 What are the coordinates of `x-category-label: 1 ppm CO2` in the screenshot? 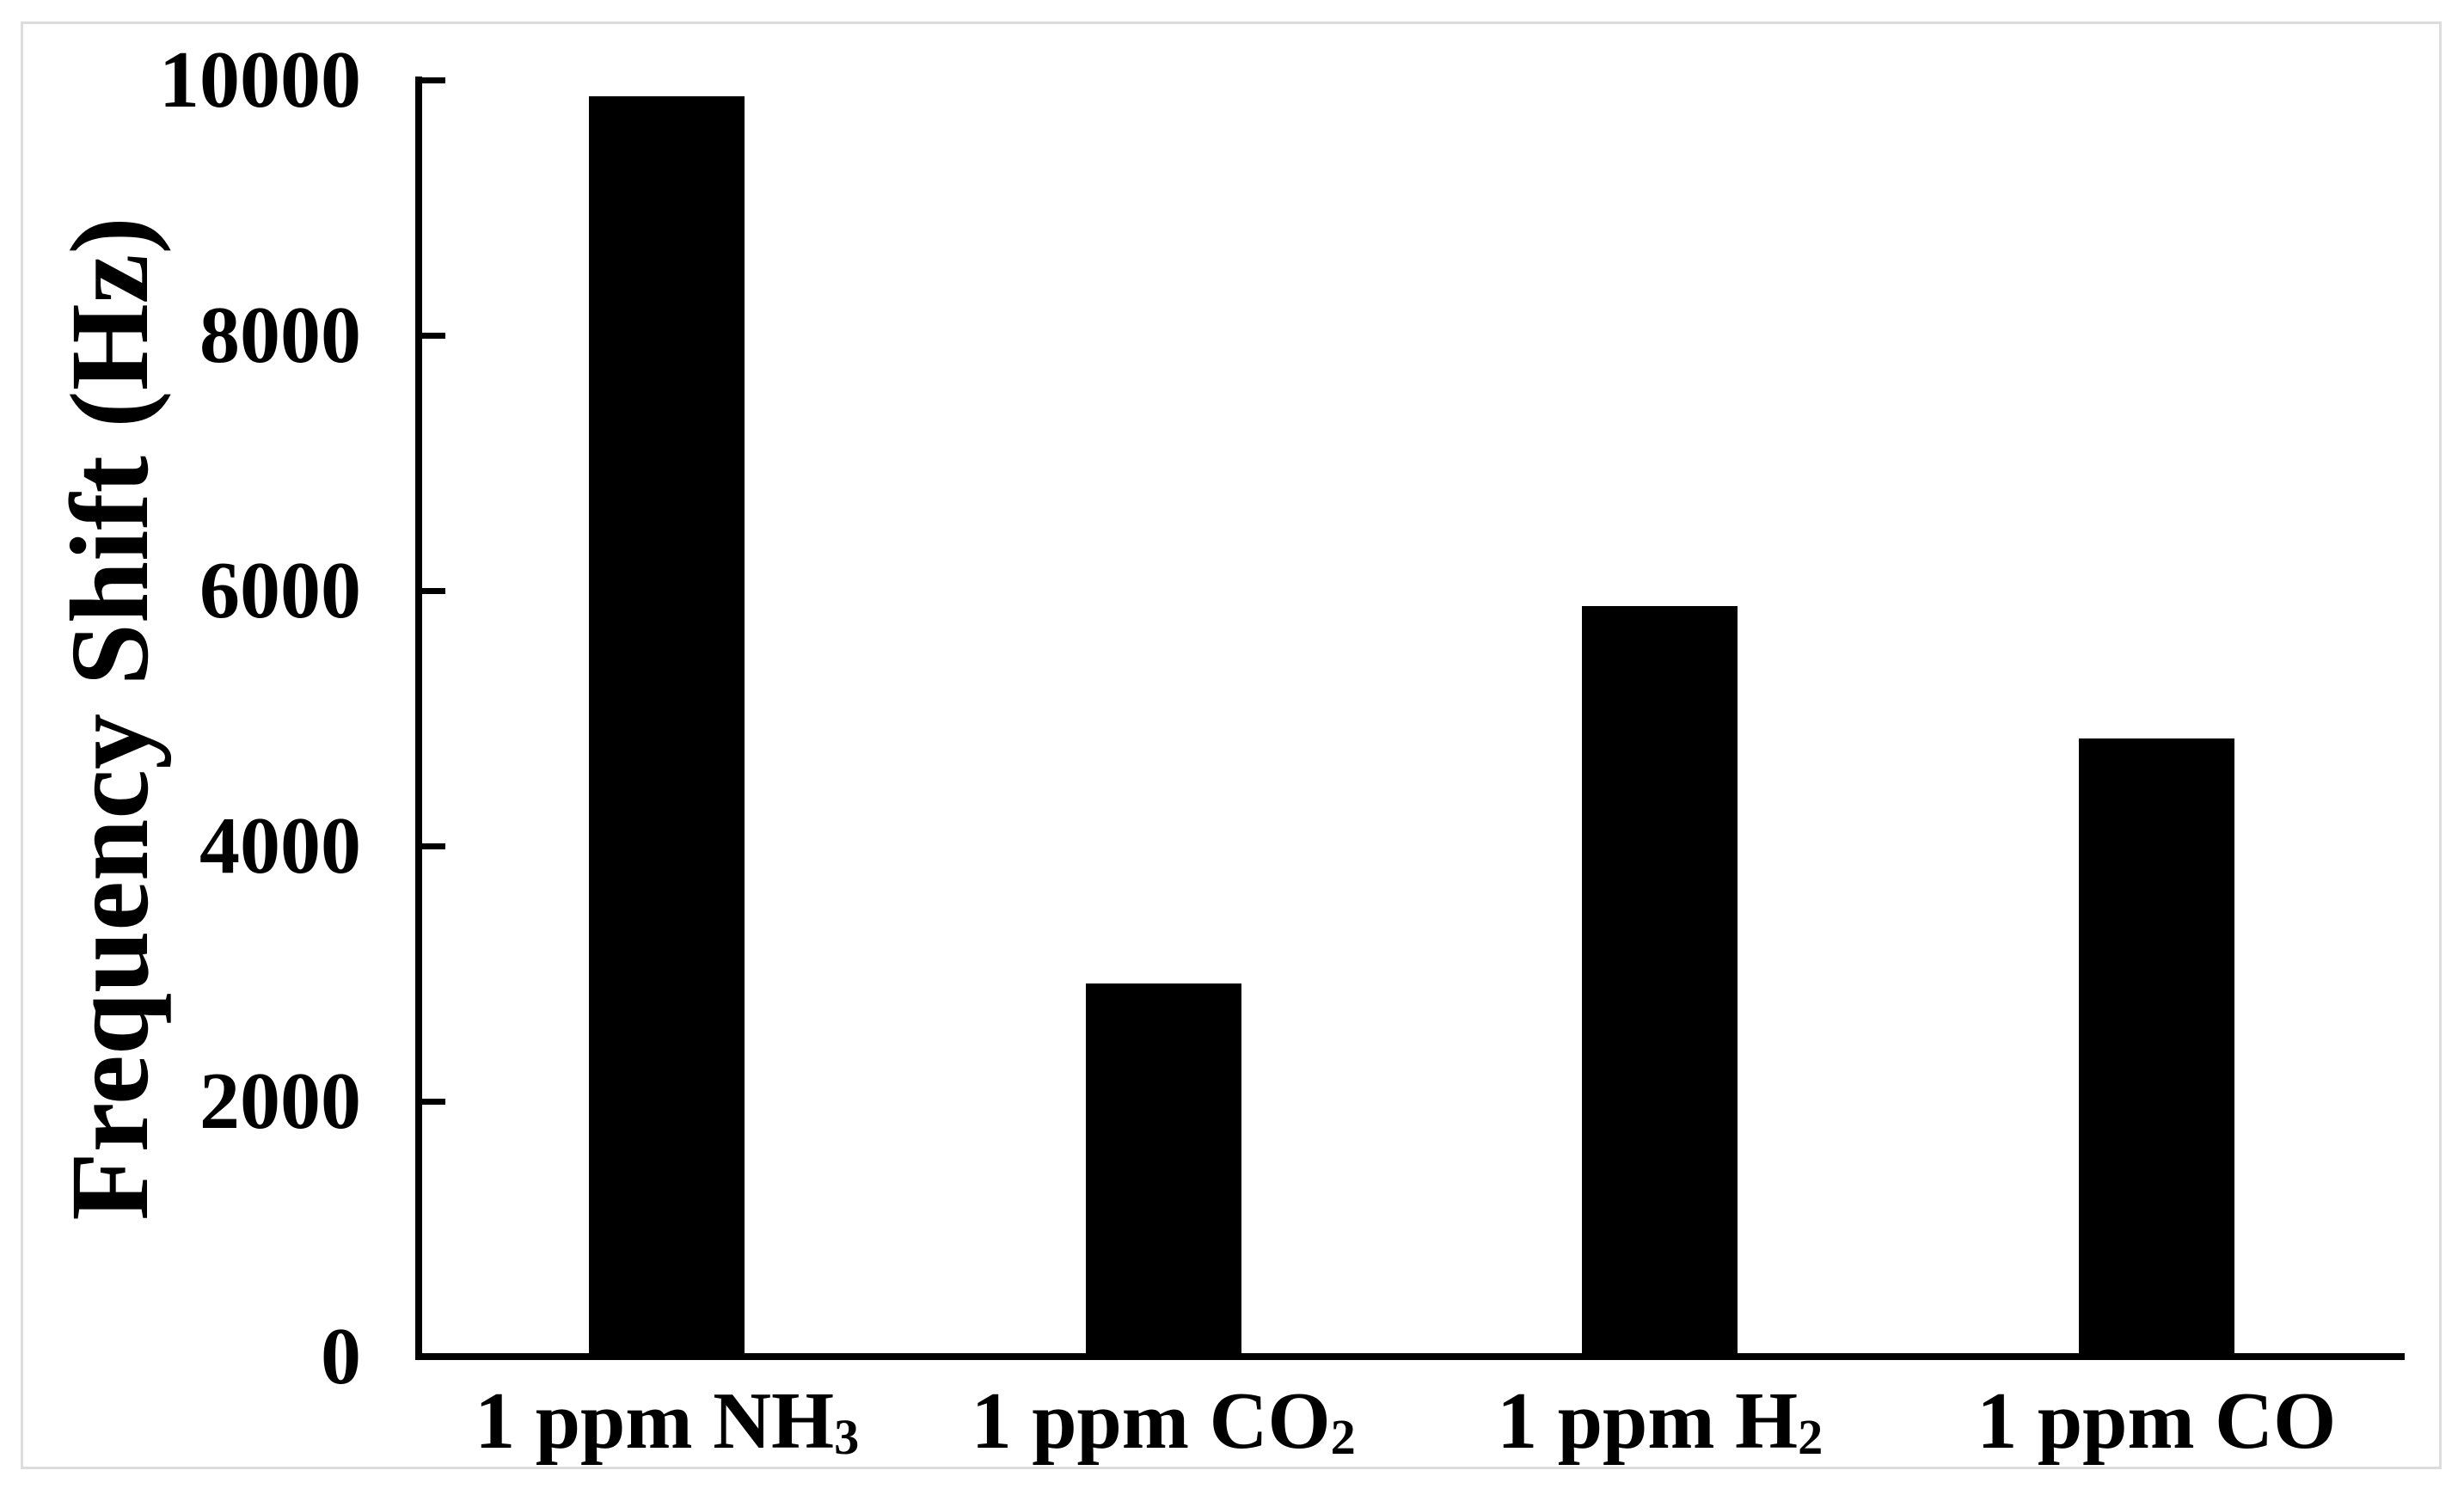 It's located at (1163, 1421).